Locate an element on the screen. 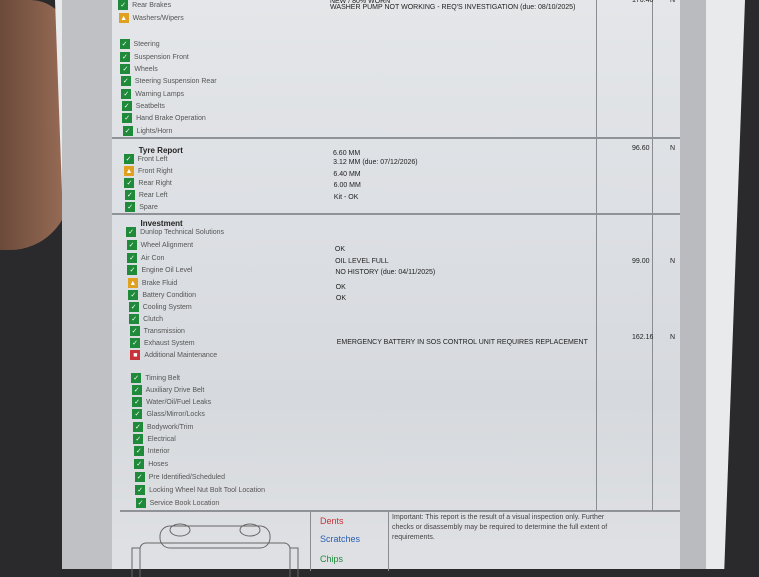 The height and width of the screenshot is (577, 759). check-item: ✓ Steering is located at coordinates (139, 44).